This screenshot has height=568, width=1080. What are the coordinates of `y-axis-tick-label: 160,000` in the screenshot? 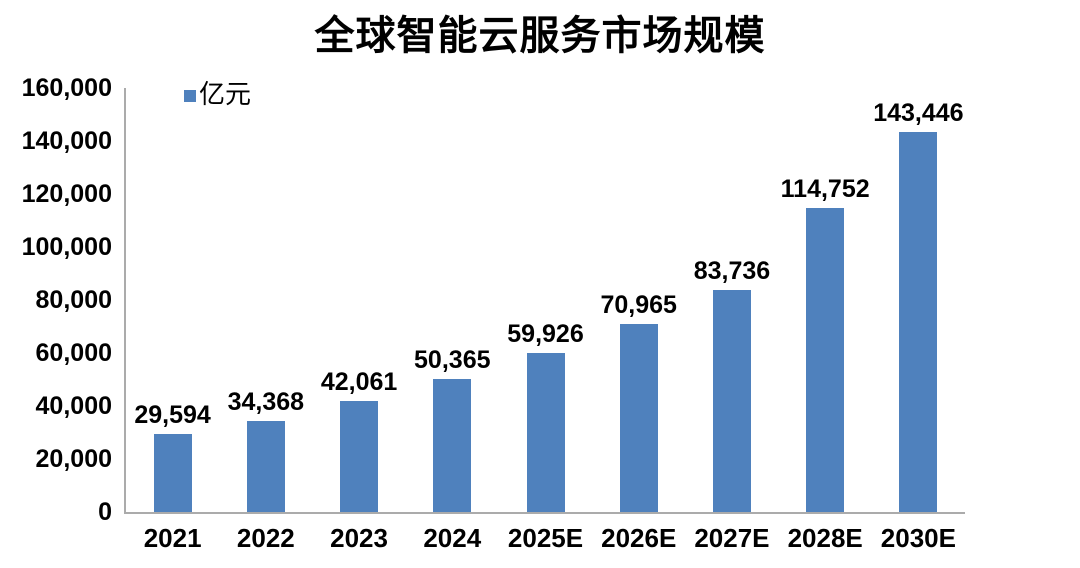 It's located at (66, 88).